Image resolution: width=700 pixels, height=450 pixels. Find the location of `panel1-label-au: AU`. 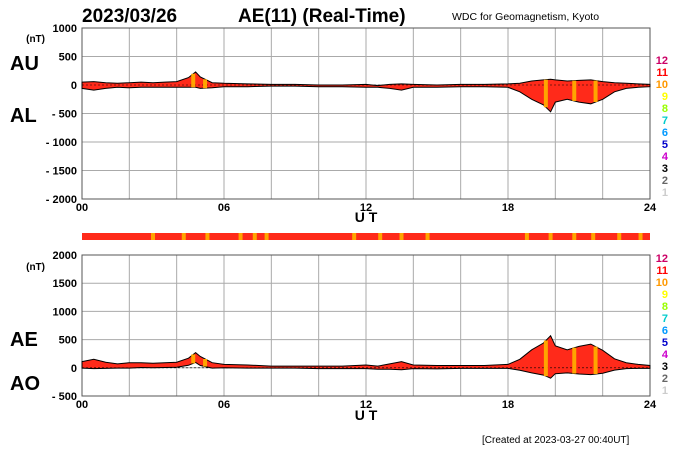

panel1-label-au: AU is located at coordinates (24, 64).